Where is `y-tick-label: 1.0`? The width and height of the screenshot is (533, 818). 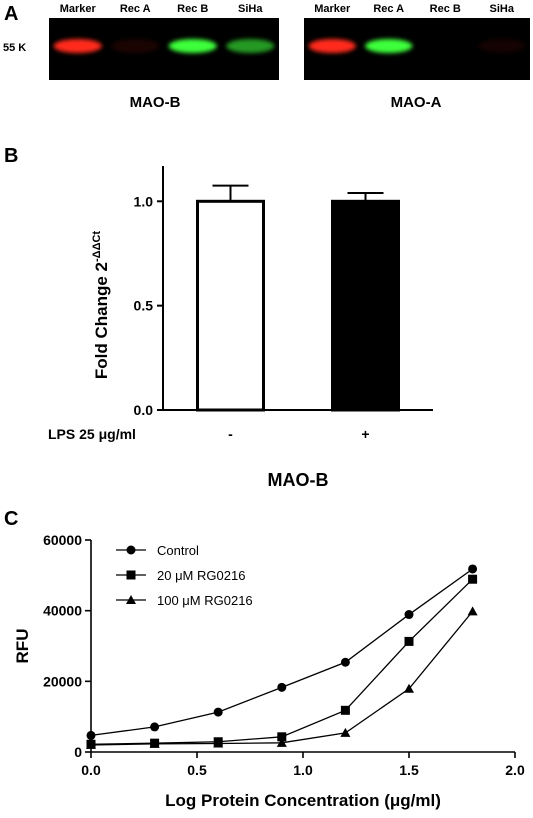 y-tick-label: 1.0 is located at coordinates (144, 201).